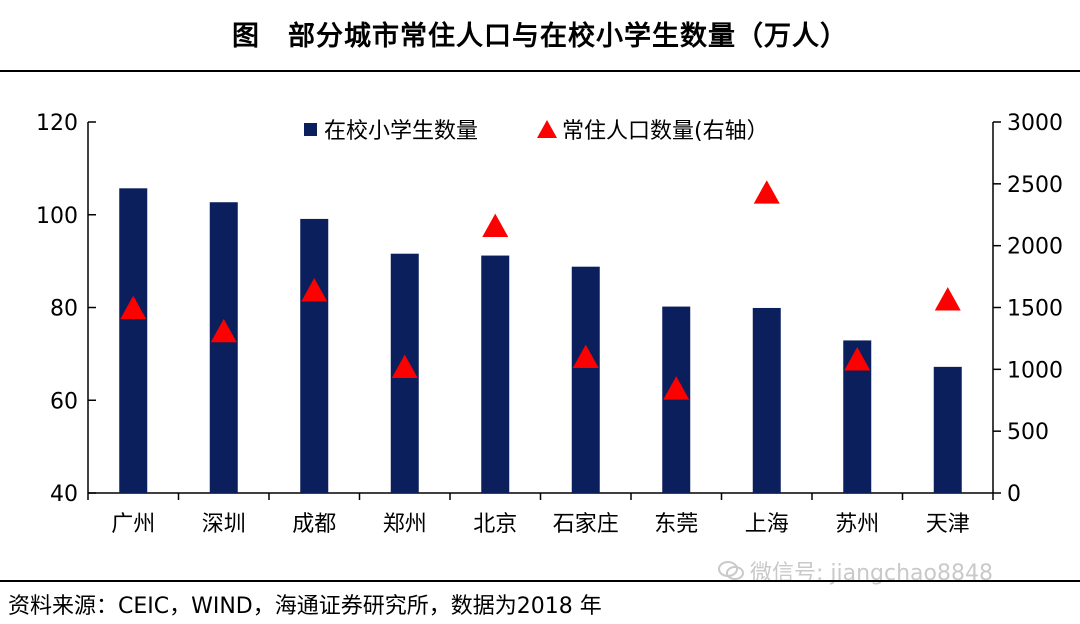 The width and height of the screenshot is (1080, 624). I want to click on category-label: 石家庄, so click(586, 524).